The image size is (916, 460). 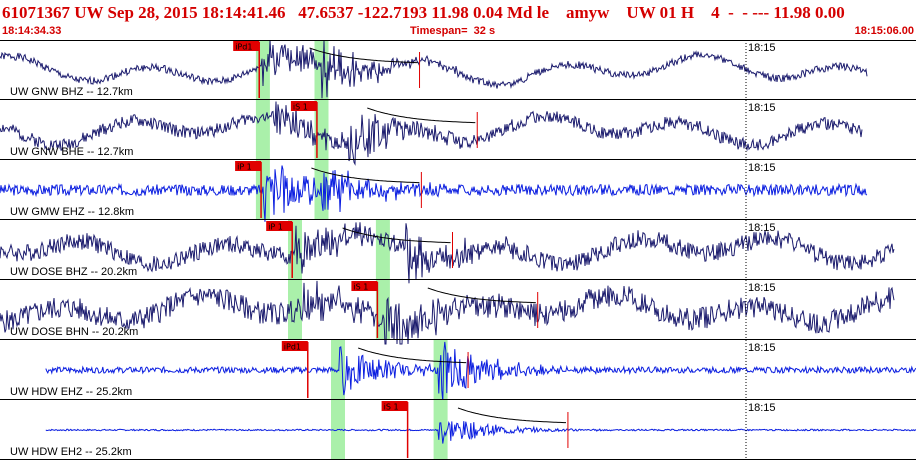 I want to click on start-time: 18:14:34.33, so click(x=32, y=31).